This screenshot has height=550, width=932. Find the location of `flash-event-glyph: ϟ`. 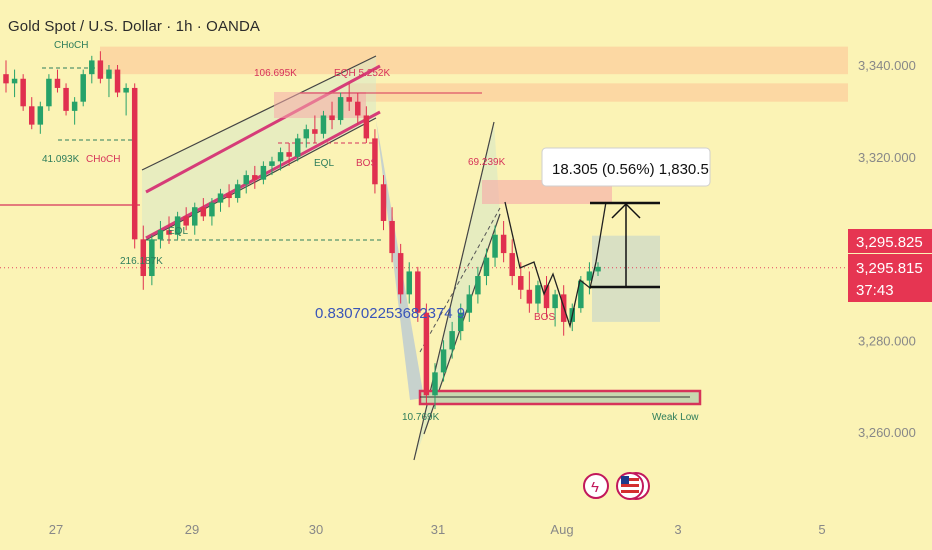

flash-event-glyph: ϟ is located at coordinates (595, 487).